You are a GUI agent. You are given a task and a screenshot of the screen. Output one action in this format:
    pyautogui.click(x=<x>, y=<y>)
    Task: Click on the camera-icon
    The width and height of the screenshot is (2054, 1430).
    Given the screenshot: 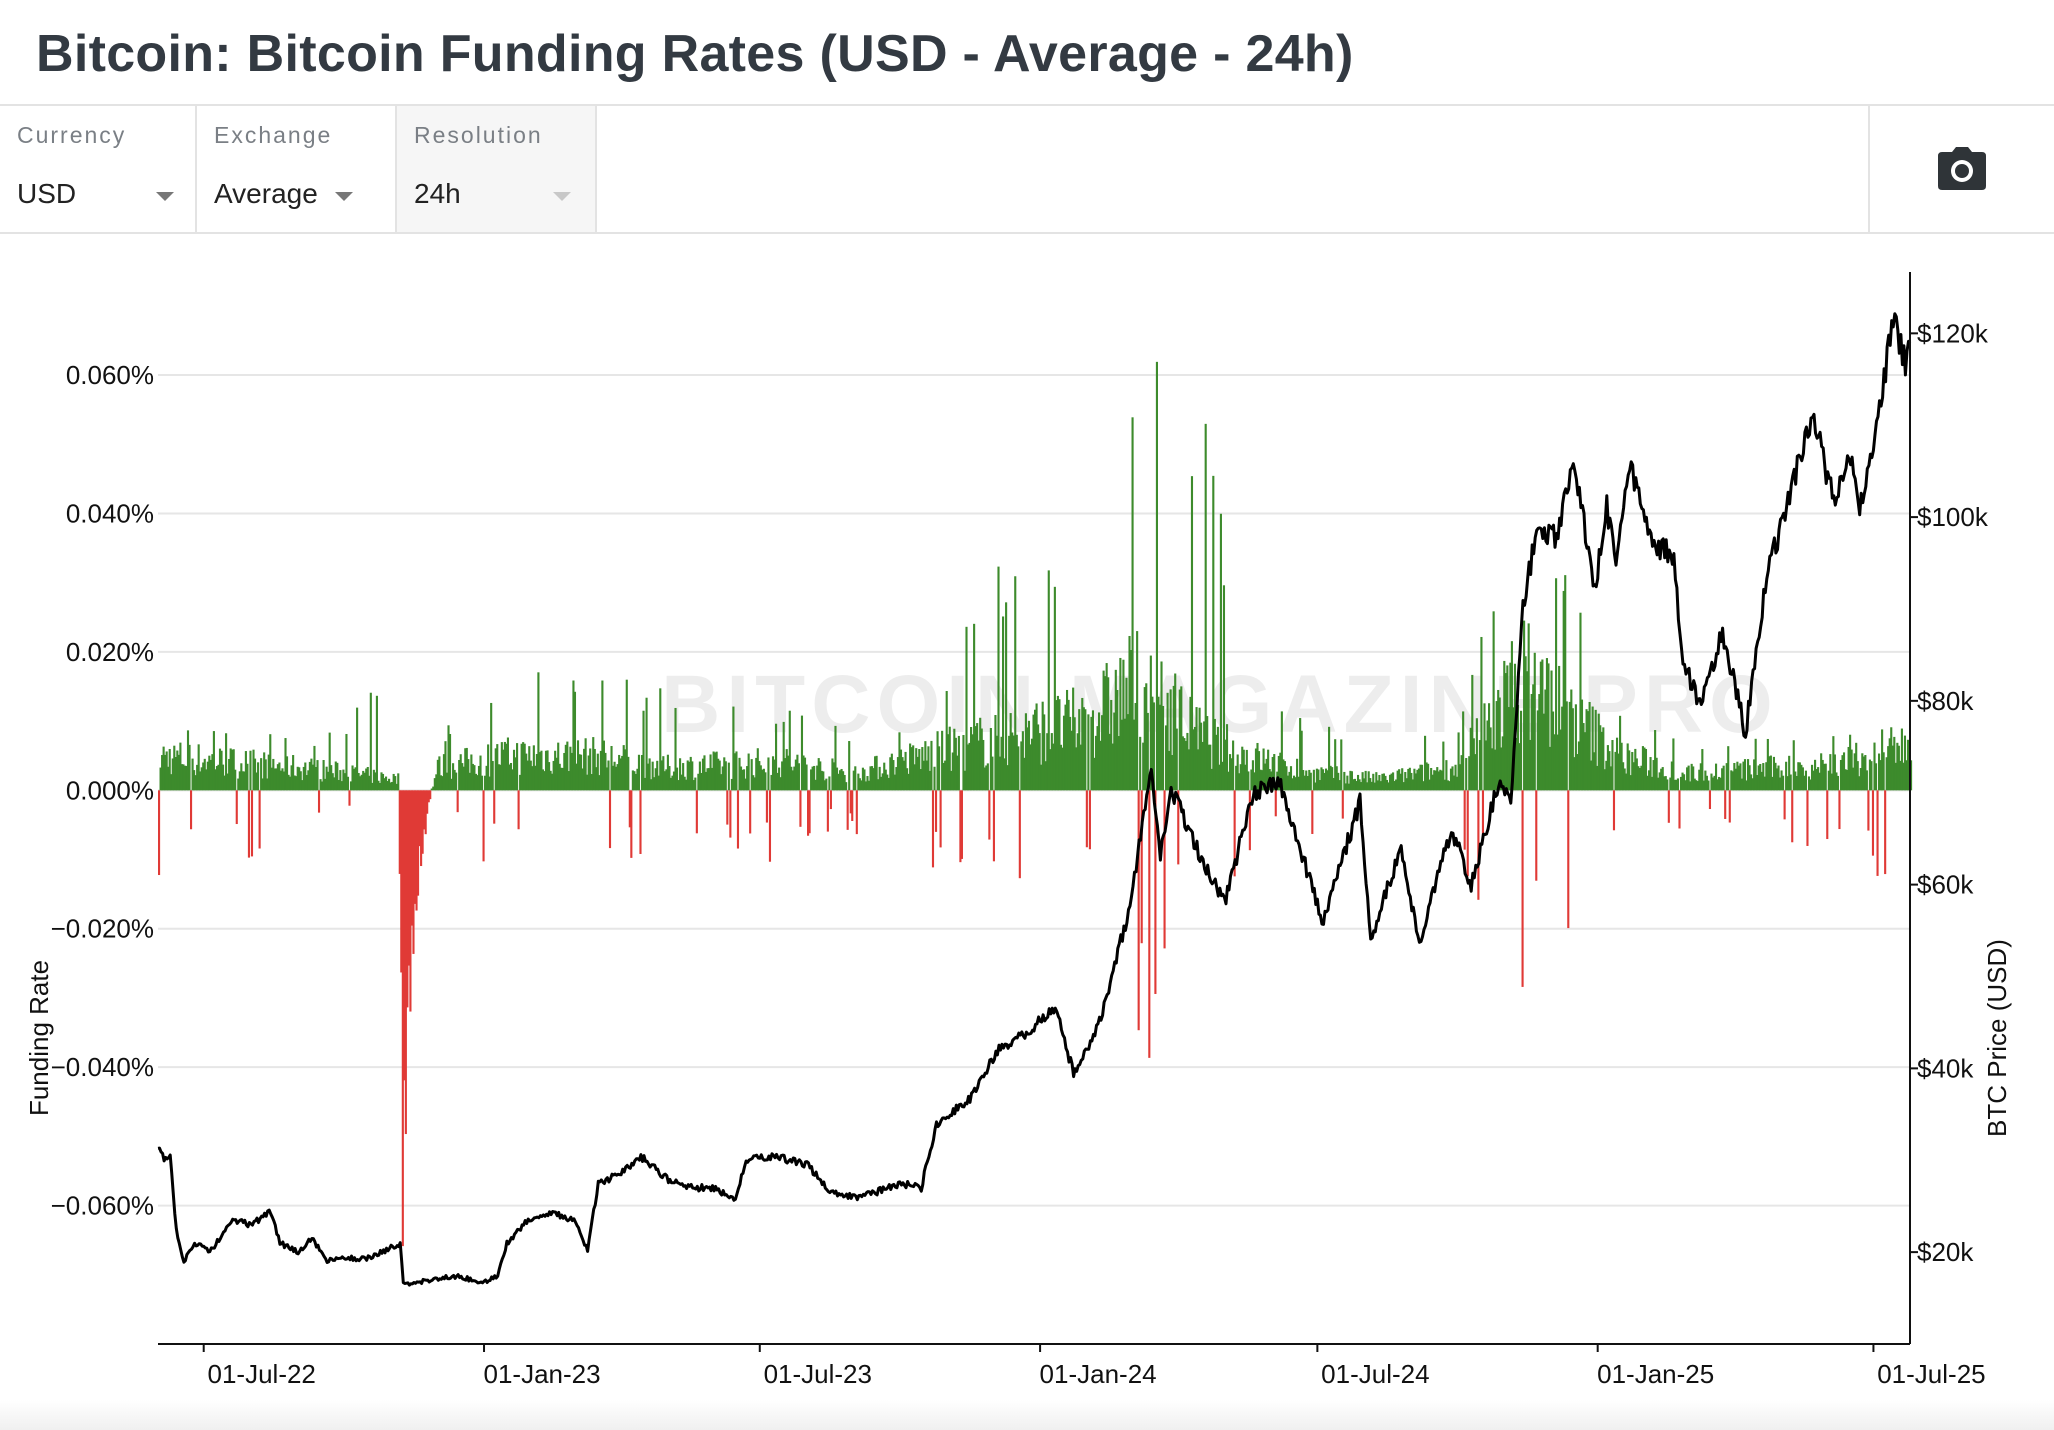 What is the action you would take?
    pyautogui.click(x=1962, y=169)
    